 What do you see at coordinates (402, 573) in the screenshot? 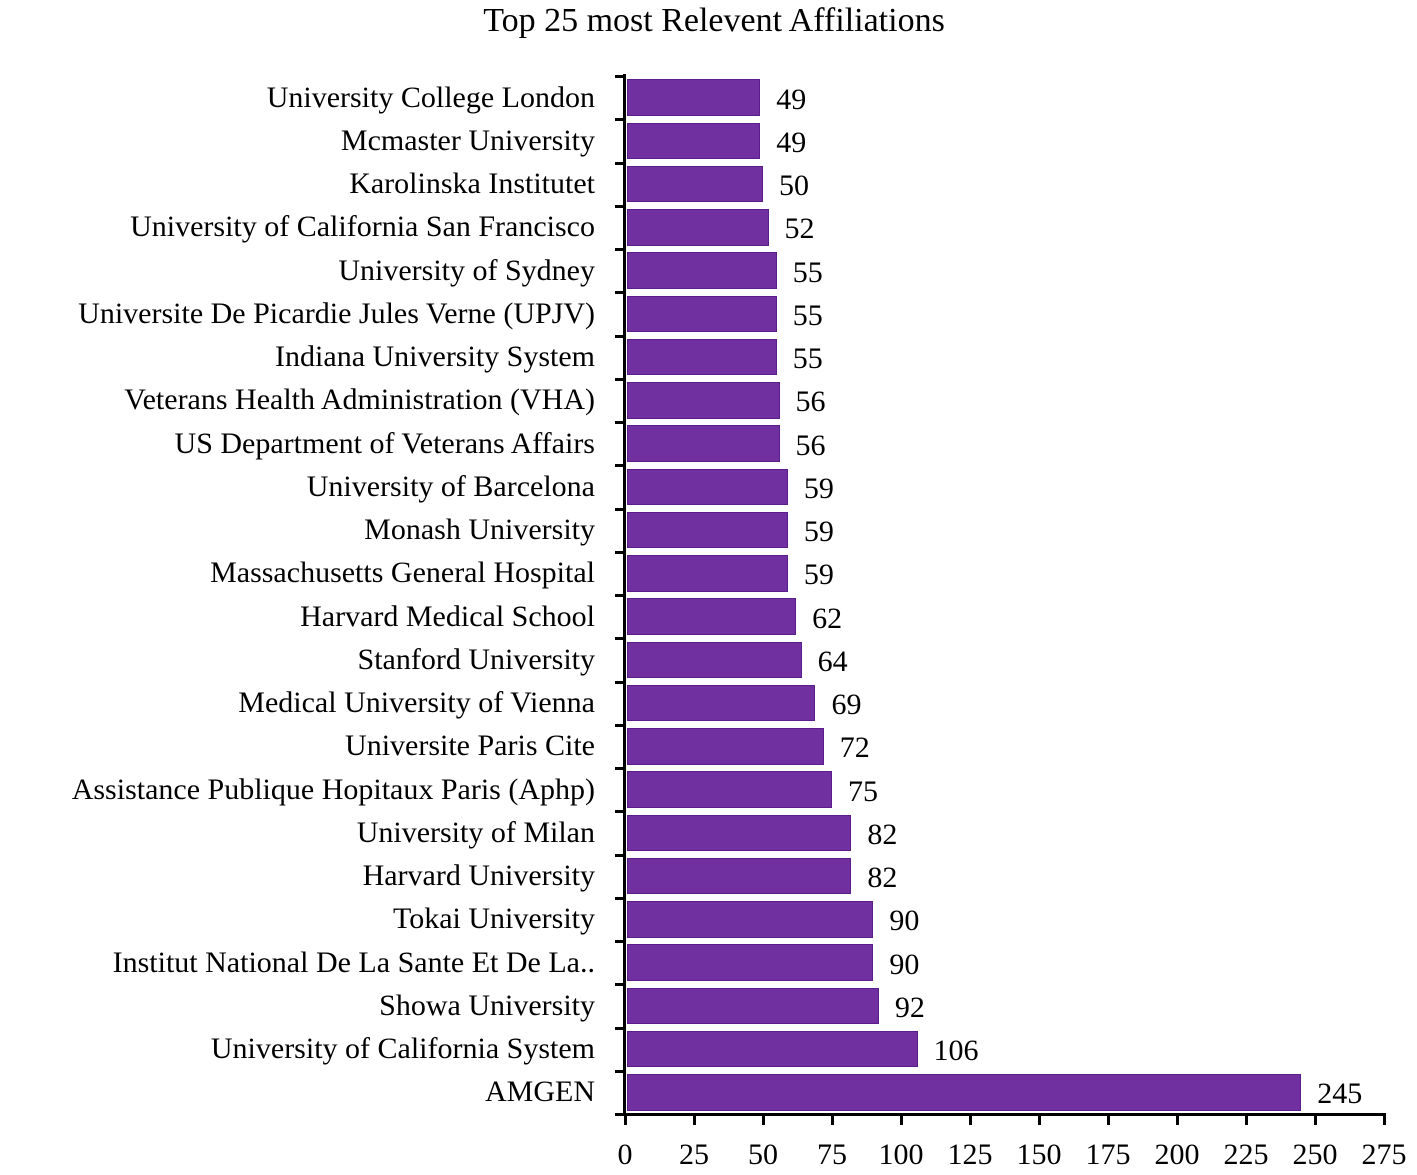
I see `category-label: Massachusetts General Hospital` at bounding box center [402, 573].